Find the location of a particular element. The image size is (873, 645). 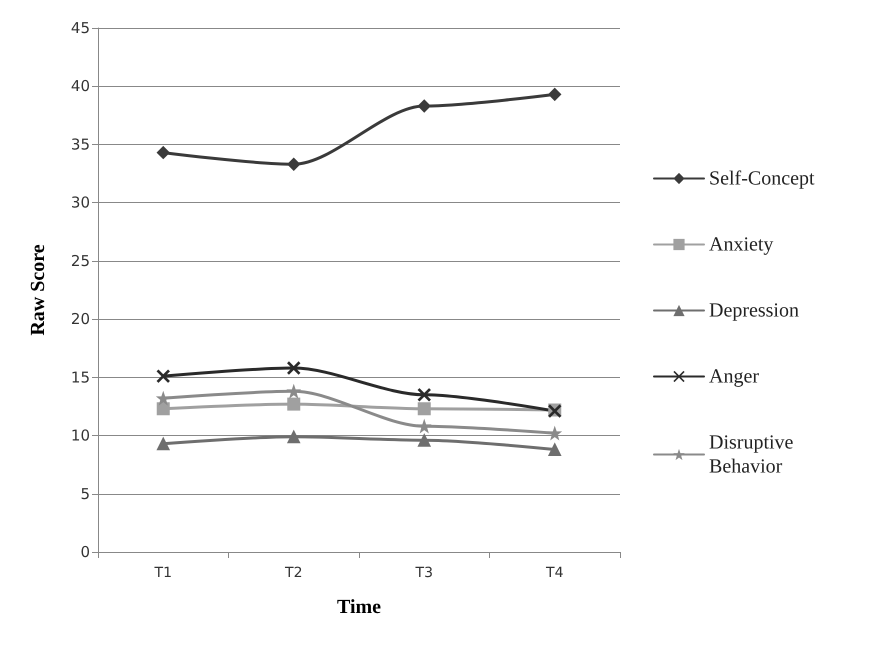

x-tick-label: T1 is located at coordinates (163, 573).